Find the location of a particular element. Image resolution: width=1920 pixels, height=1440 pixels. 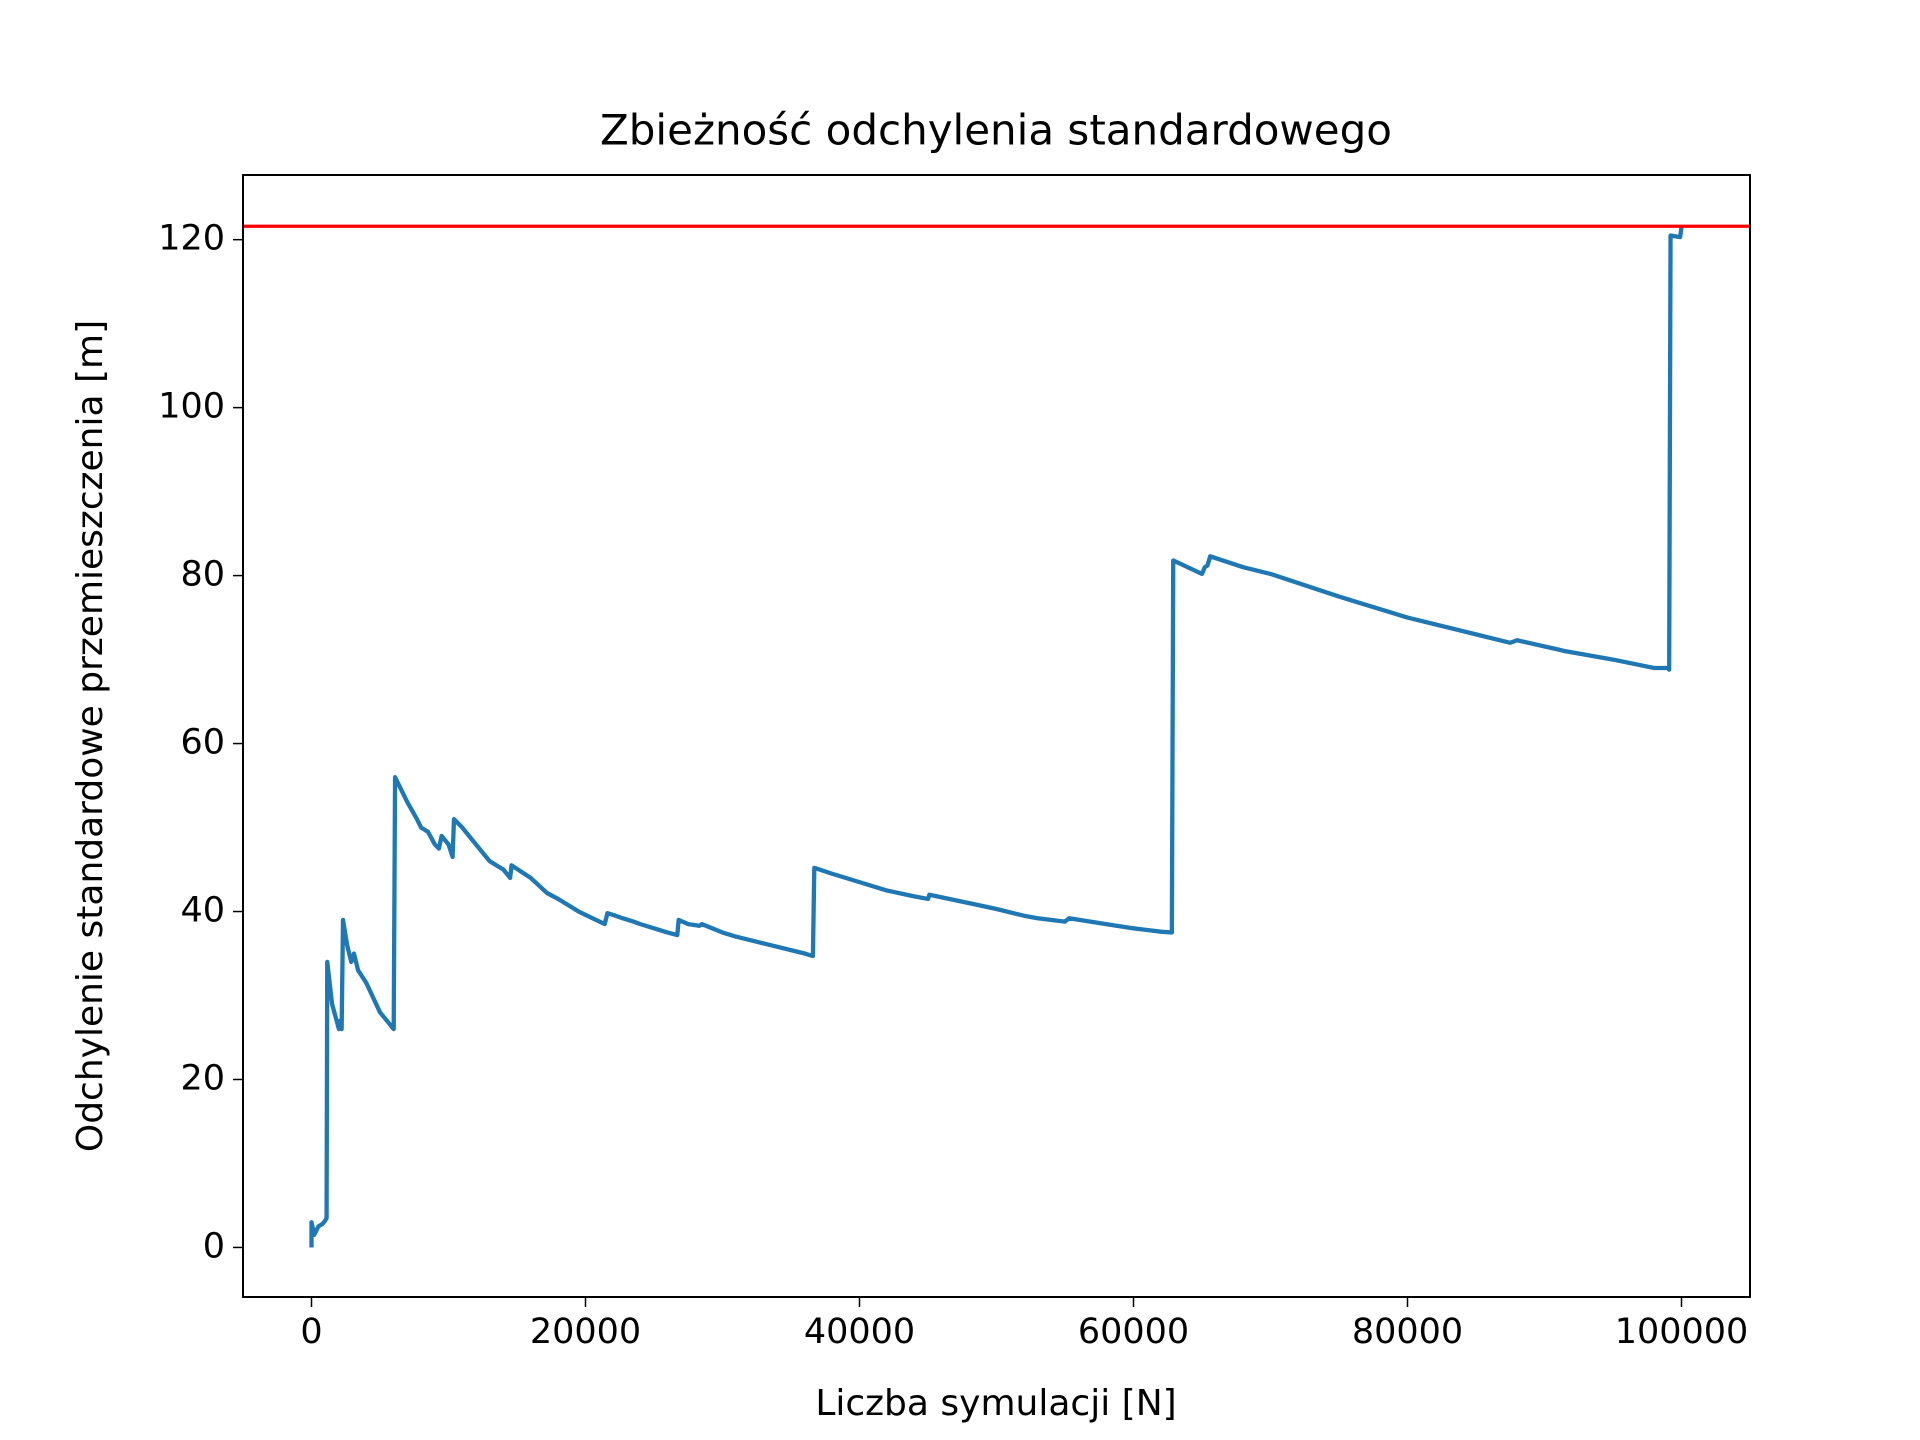

x-tick-label: 100000 is located at coordinates (1682, 1332).